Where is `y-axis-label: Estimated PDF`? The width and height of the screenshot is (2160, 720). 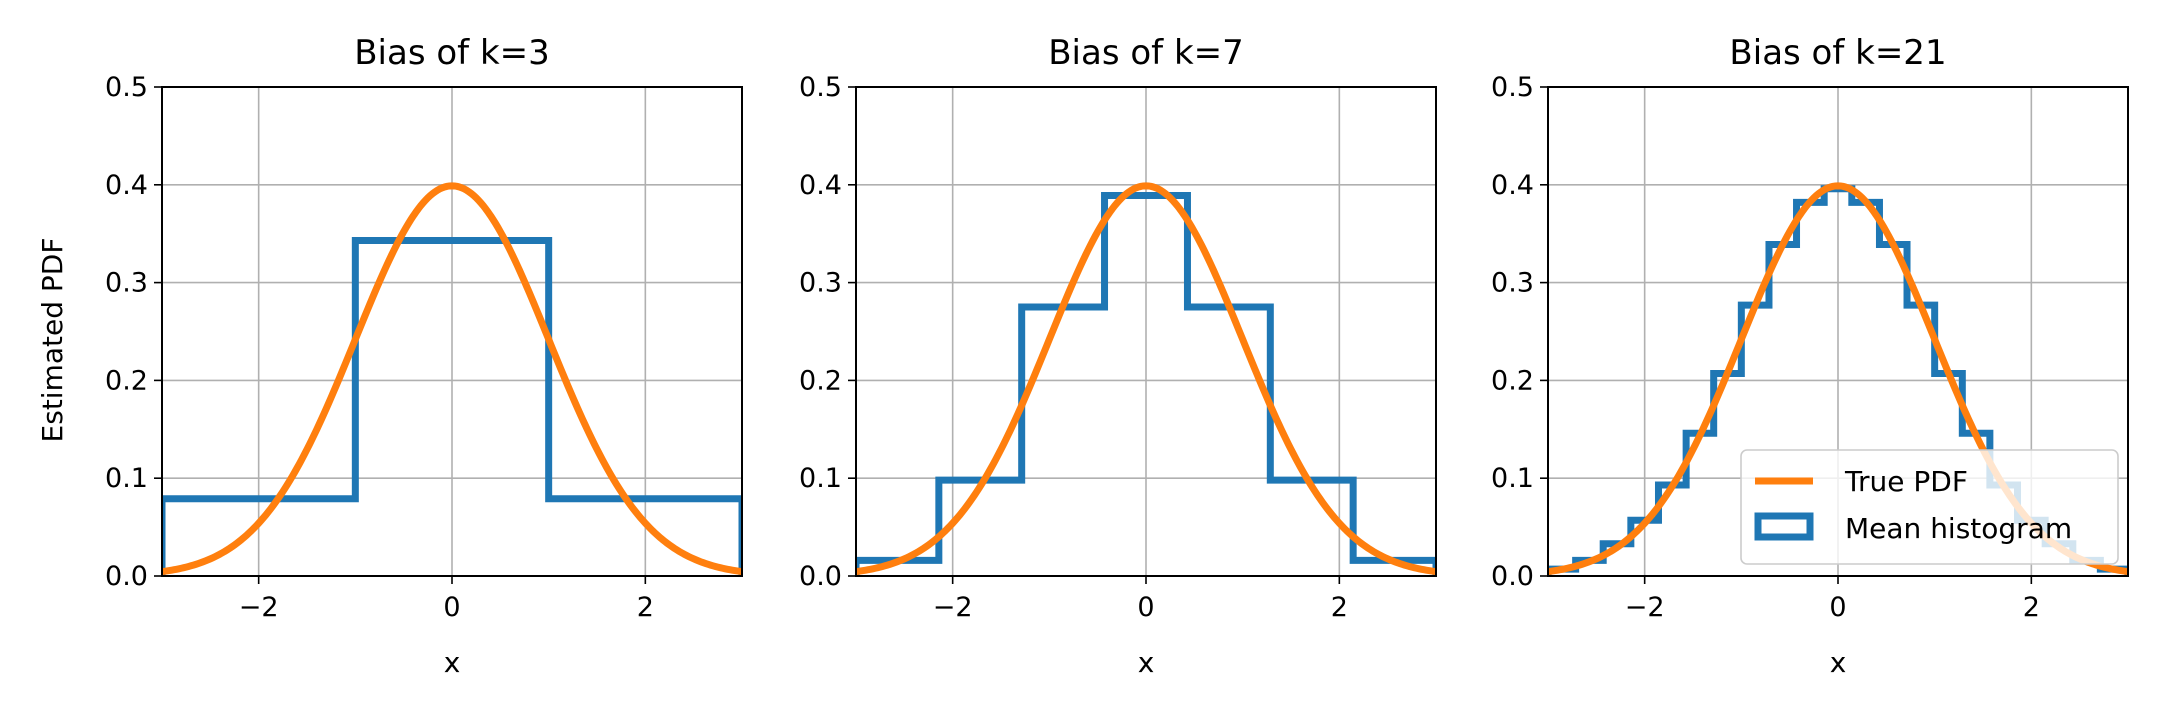 y-axis-label: Estimated PDF is located at coordinates (52, 340).